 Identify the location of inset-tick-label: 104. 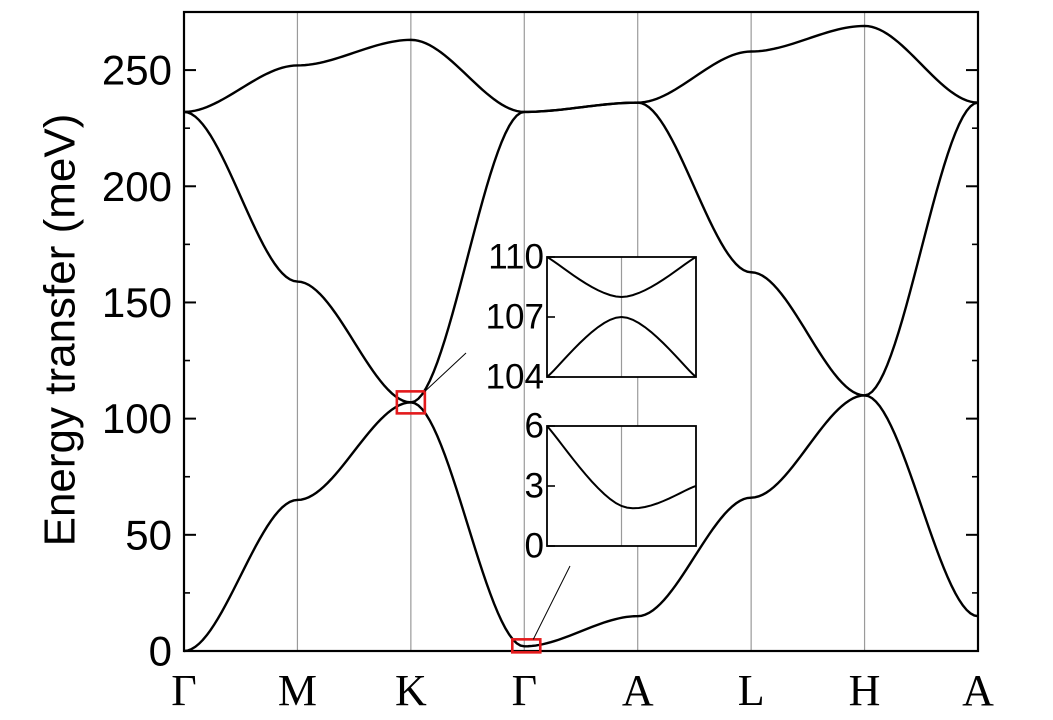
(515, 377).